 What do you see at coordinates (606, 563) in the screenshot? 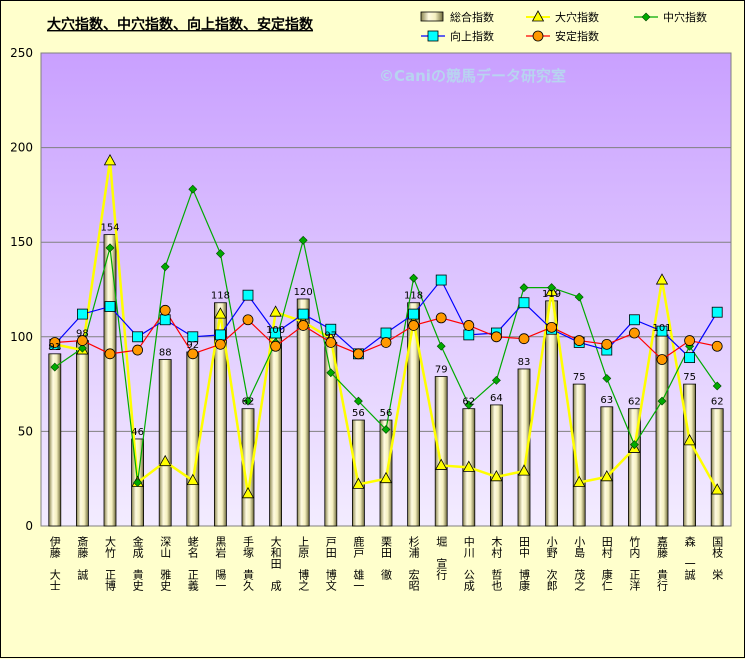
I see `x-tick-label: 田村 康仁` at bounding box center [606, 563].